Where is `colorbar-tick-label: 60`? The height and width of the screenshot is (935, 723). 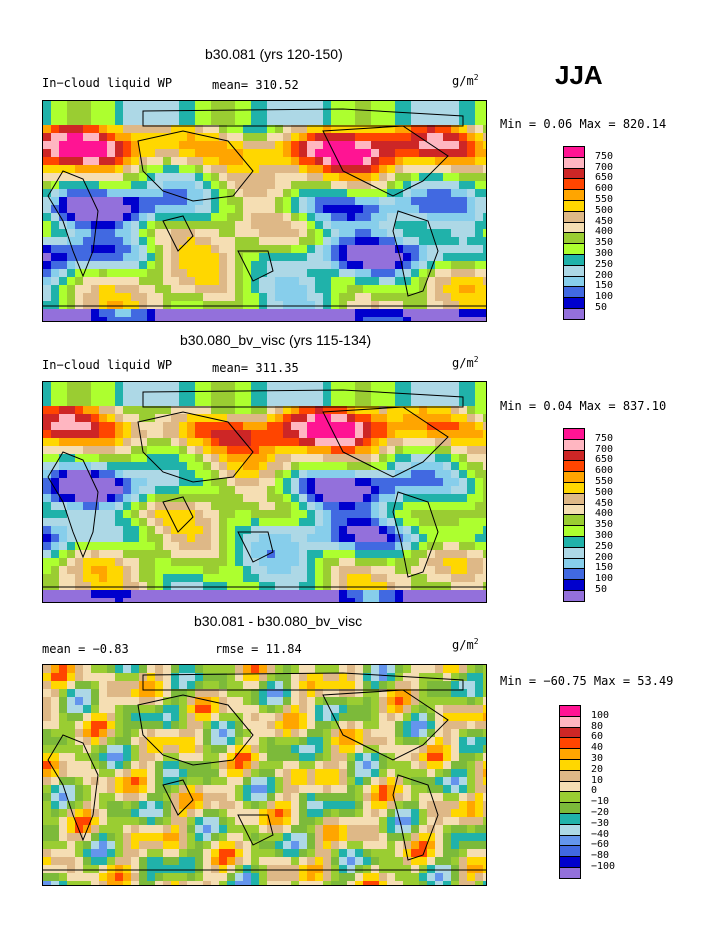 colorbar-tick-label: 60 is located at coordinates (597, 737).